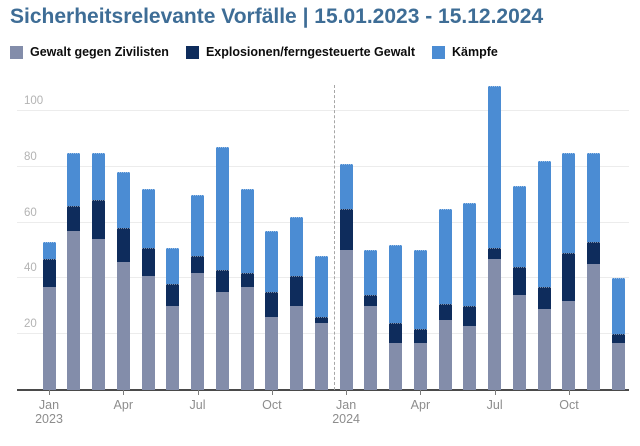 The width and height of the screenshot is (640, 446). Describe the element at coordinates (49, 419) in the screenshot. I see `x-axis-year-label: 2023` at that location.